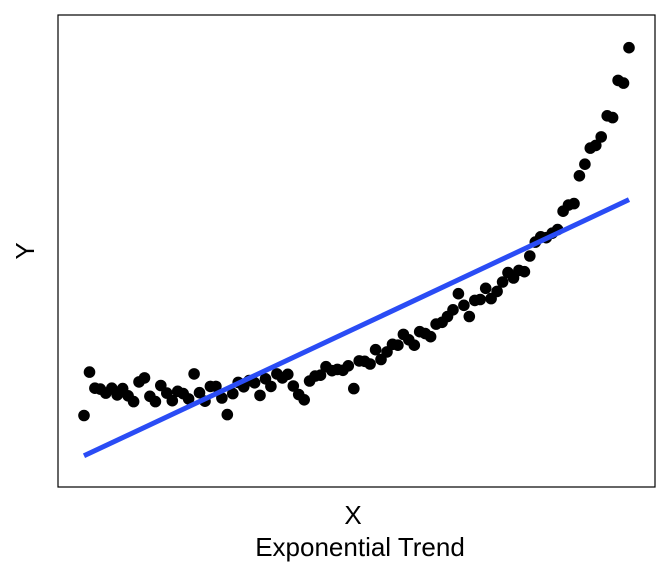 The image size is (672, 576). I want to click on y-axis-label: Y, so click(25, 250).